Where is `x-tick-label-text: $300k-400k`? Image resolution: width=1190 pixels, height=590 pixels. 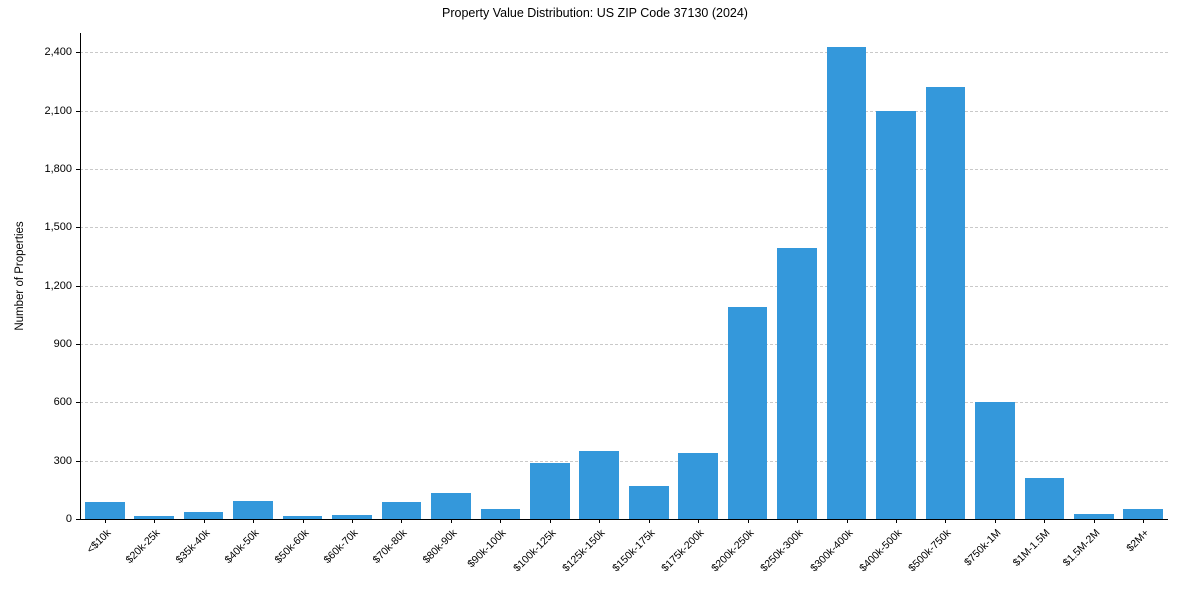 x-tick-label-text: $300k-400k is located at coordinates (831, 551).